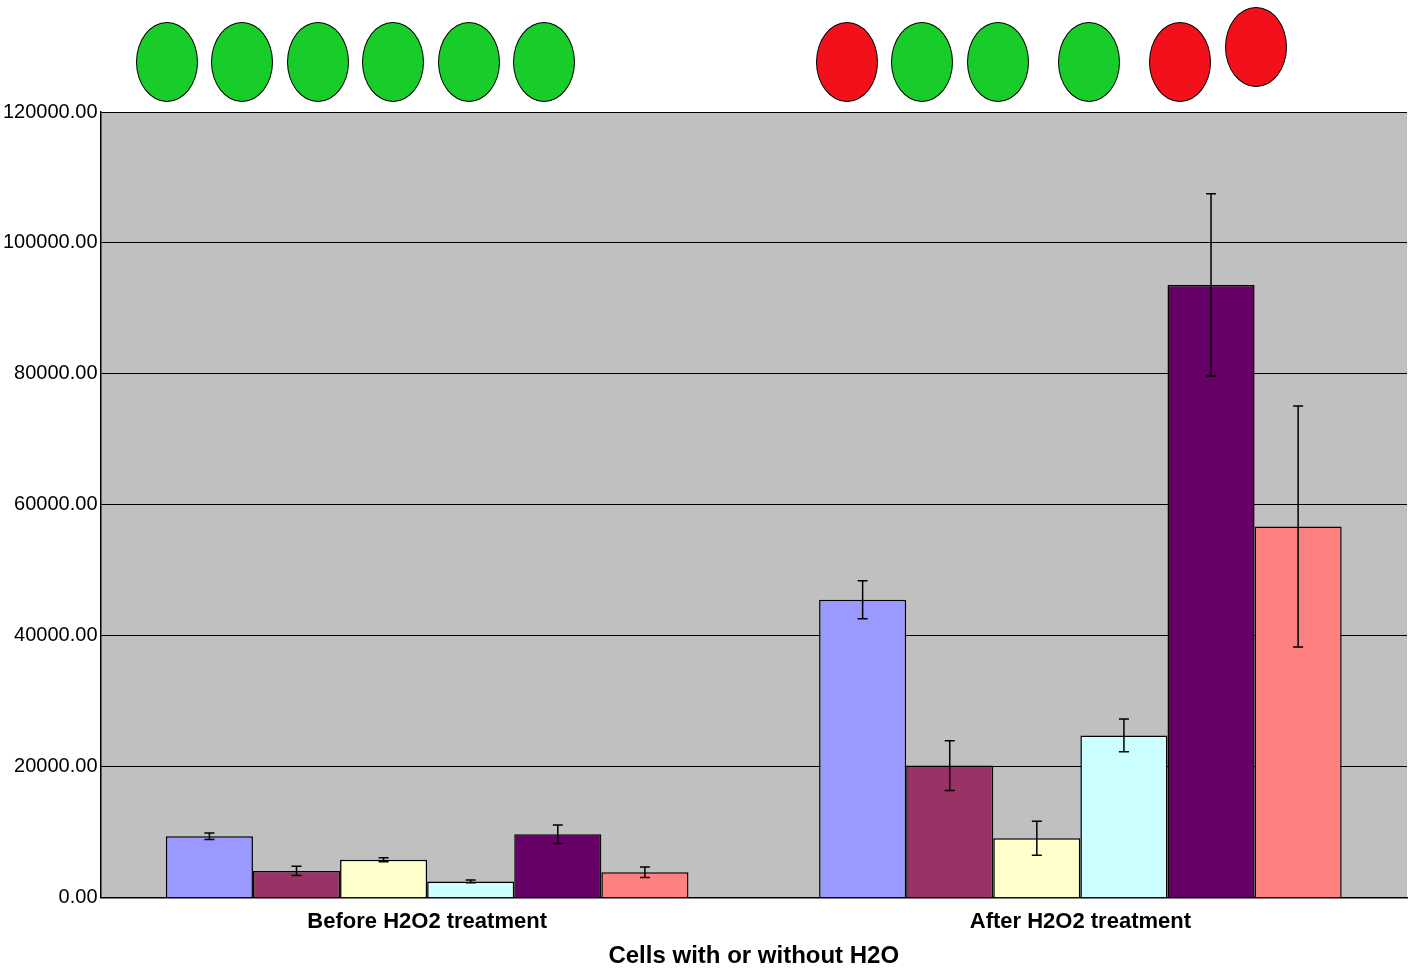 This screenshot has height=980, width=1409. I want to click on y-tick-label: 20000.00, so click(56, 765).